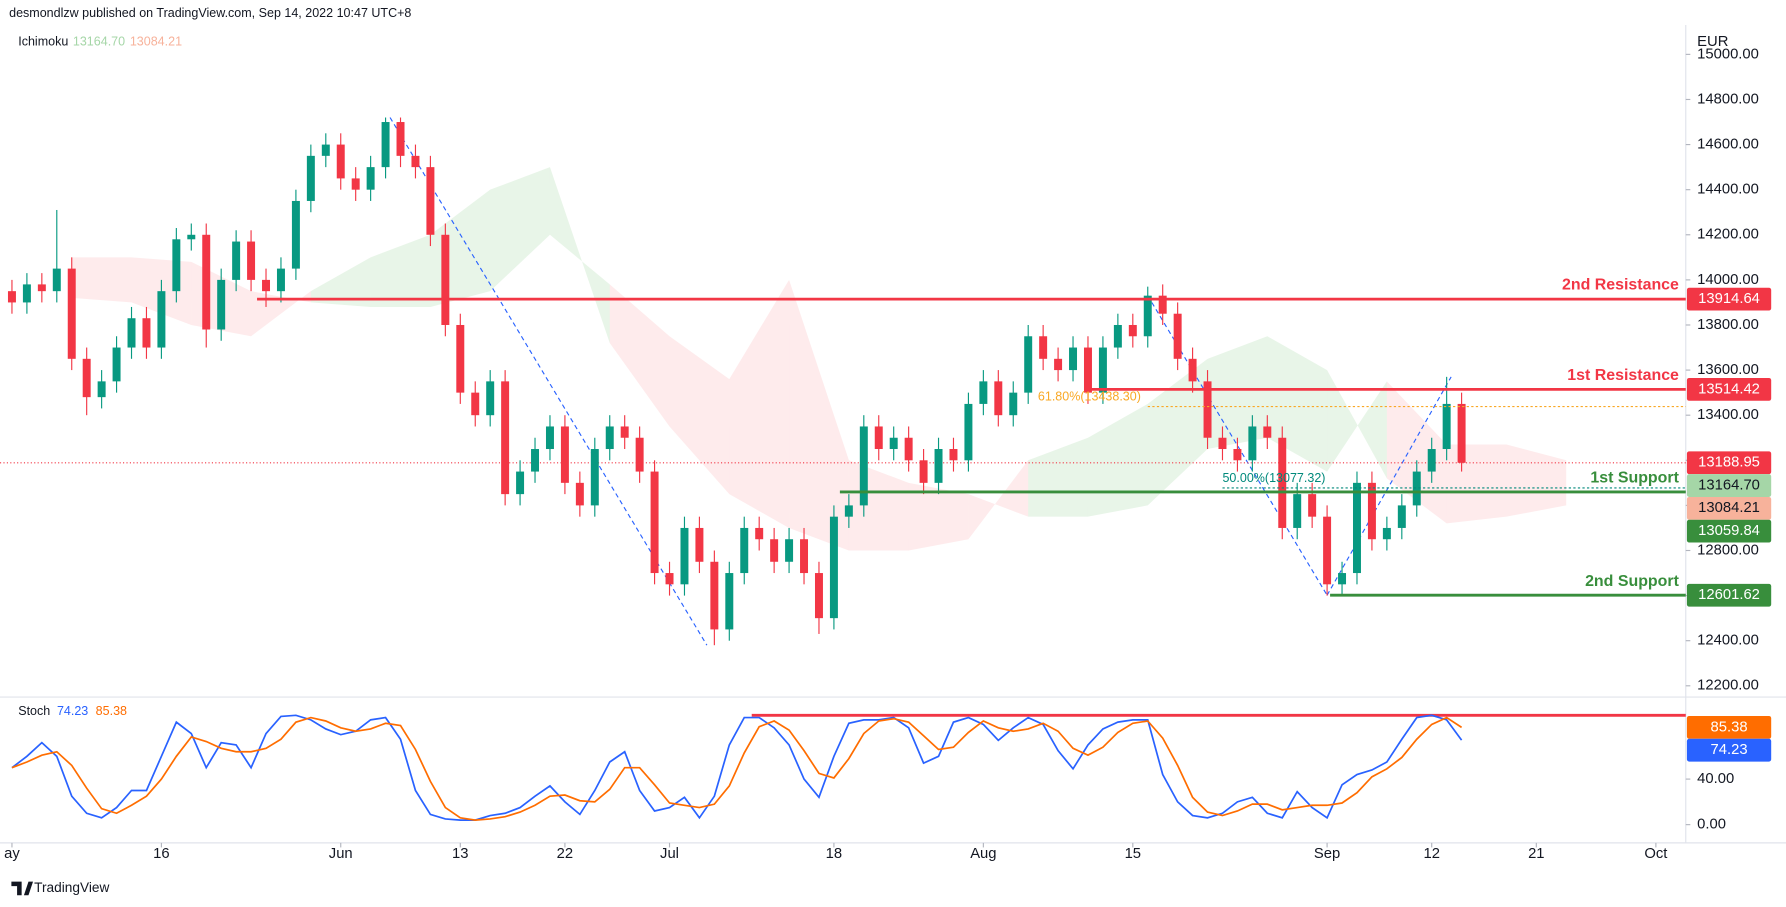  What do you see at coordinates (34, 711) in the screenshot?
I see `indicator-name: Stoch` at bounding box center [34, 711].